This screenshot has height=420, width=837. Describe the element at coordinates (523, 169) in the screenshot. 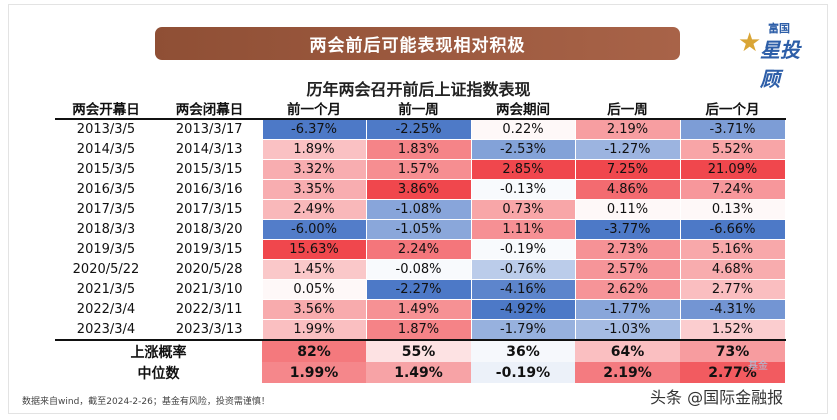

I see `value-cell: 2.85%` at that location.